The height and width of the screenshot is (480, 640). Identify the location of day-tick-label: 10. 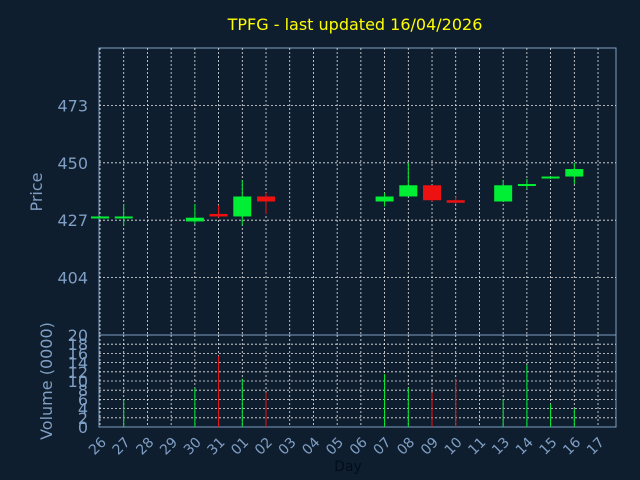
(454, 447).